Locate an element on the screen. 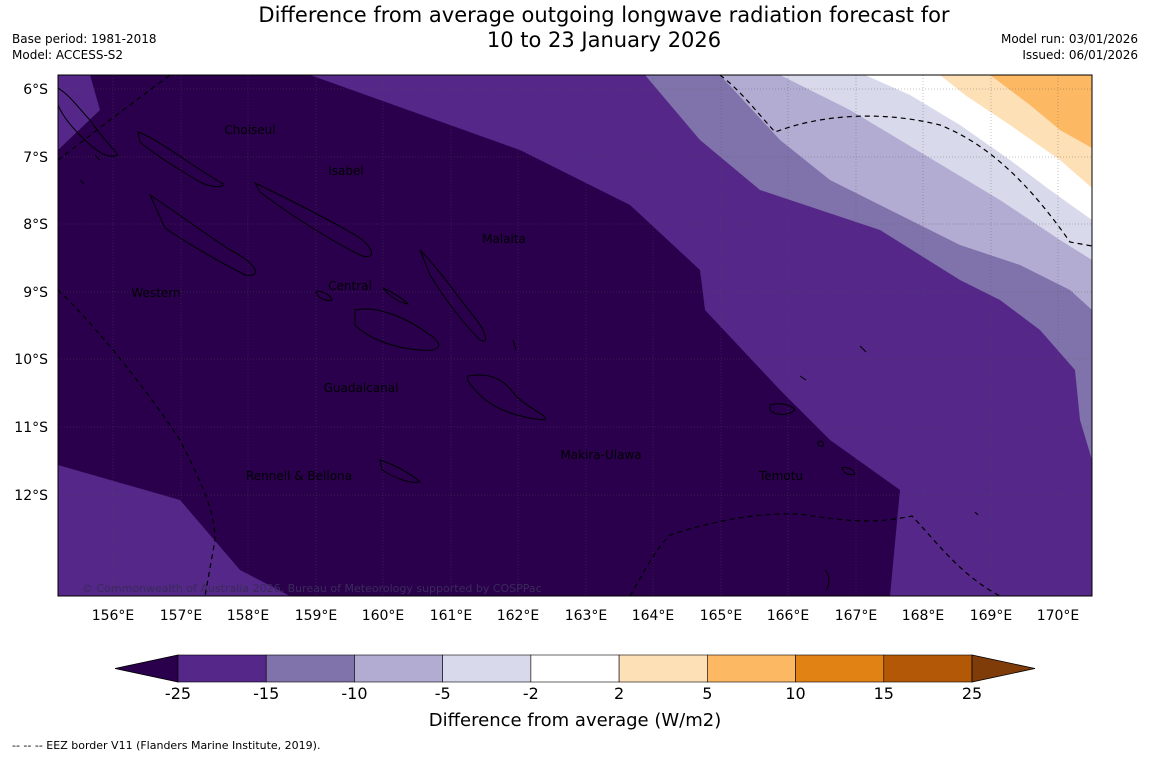 The image size is (1150, 758). meta-right: Model run: 03/01/2026 Issued: 06/01/2026 is located at coordinates (1069, 47).